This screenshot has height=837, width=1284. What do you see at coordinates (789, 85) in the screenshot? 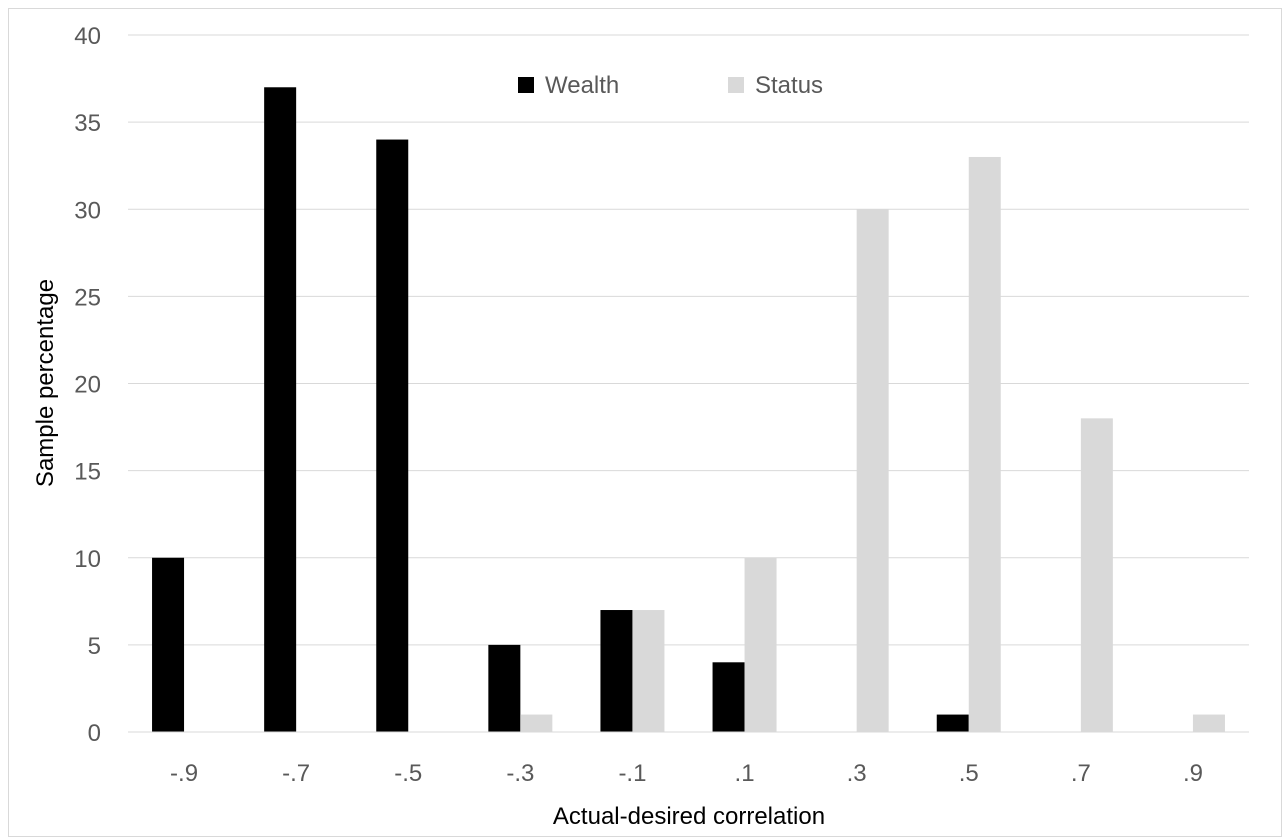
I see `legend-label-status: Status` at bounding box center [789, 85].